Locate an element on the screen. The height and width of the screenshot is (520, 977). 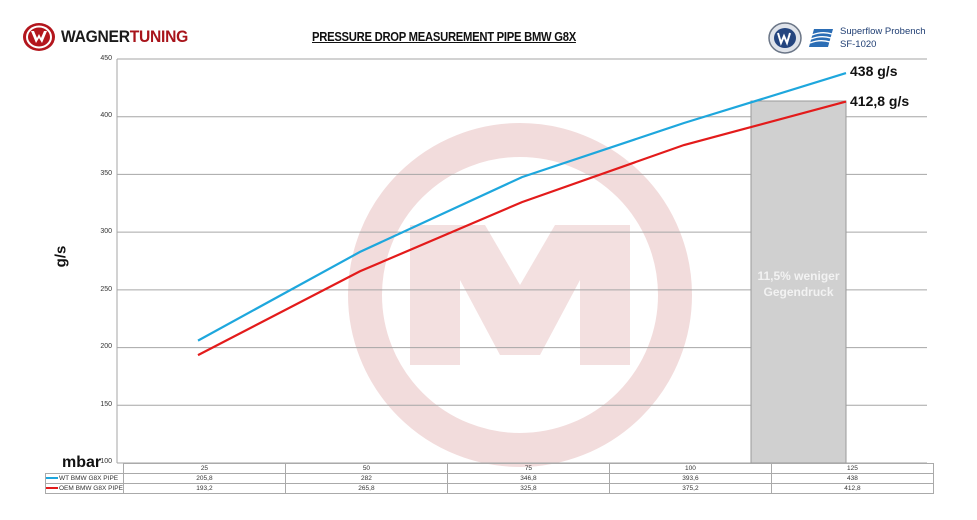
ytick-150: 150 is located at coordinates (106, 404).